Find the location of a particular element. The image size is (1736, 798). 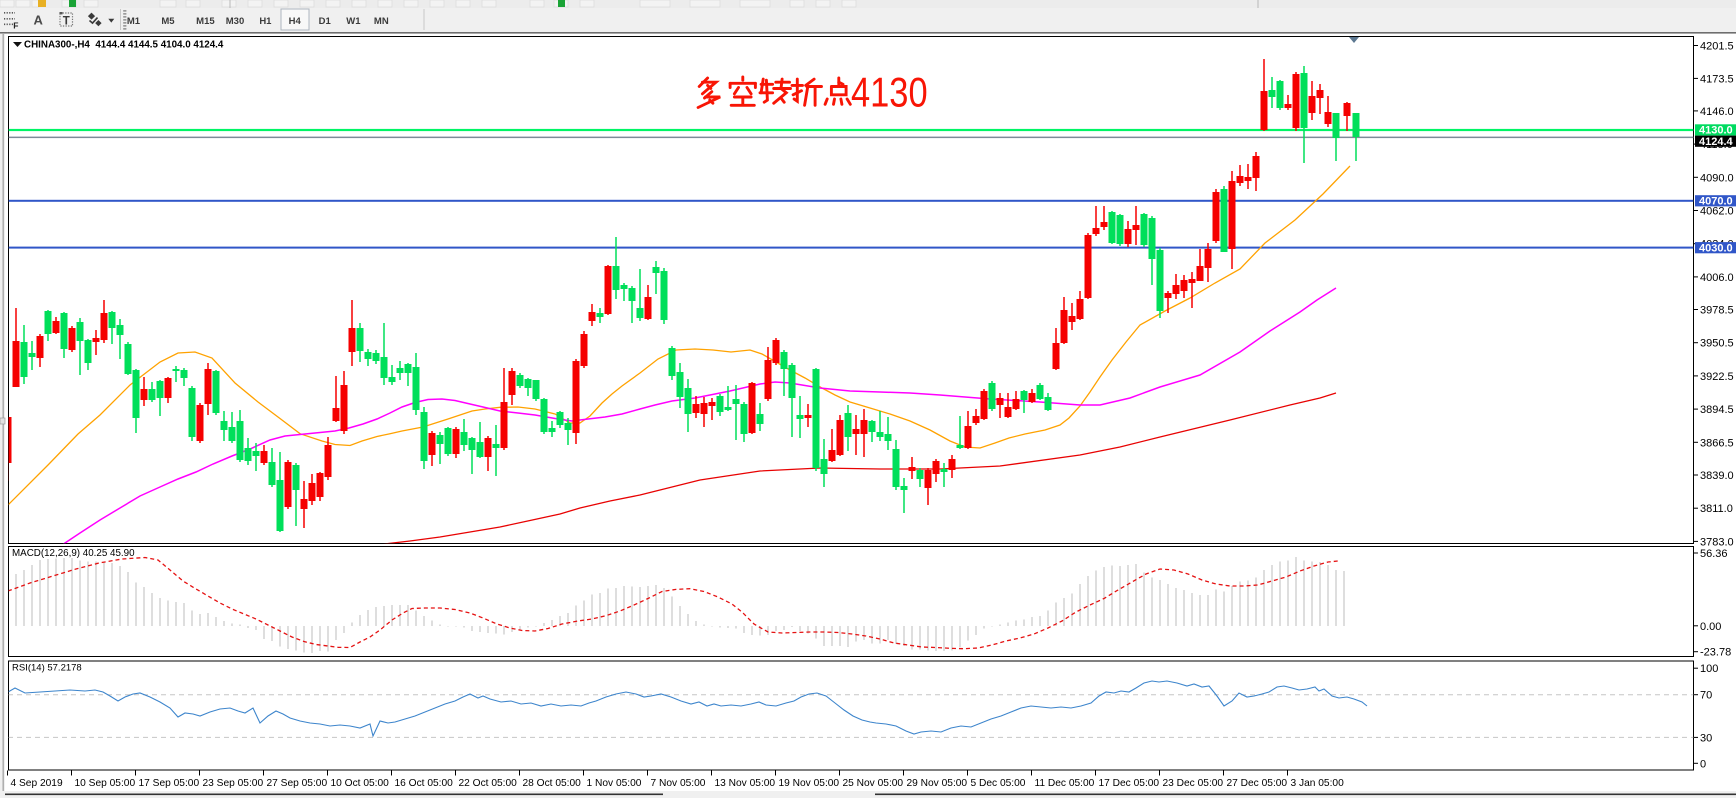

svg-text: M30 is located at coordinates (235, 21).